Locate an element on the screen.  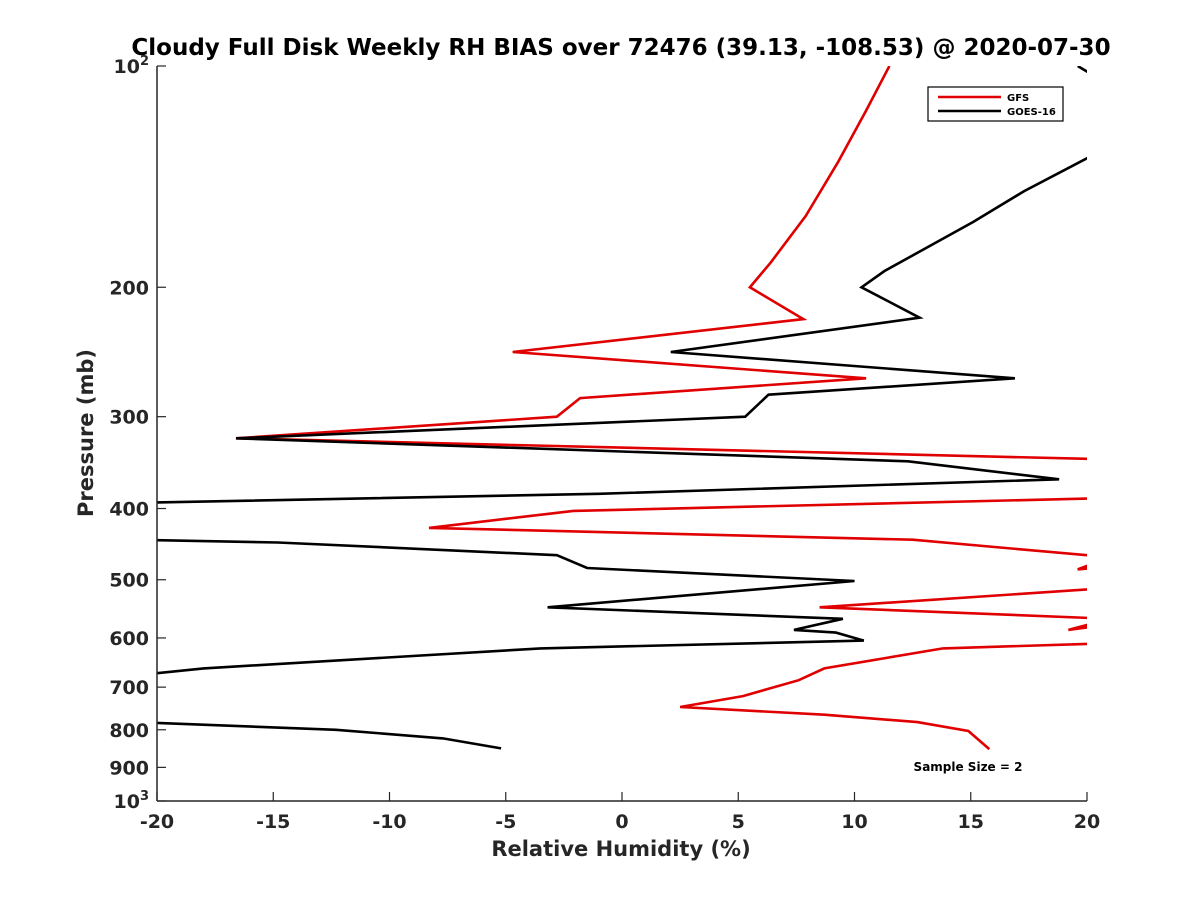
legend-label-gfs: GFS is located at coordinates (1018, 98).